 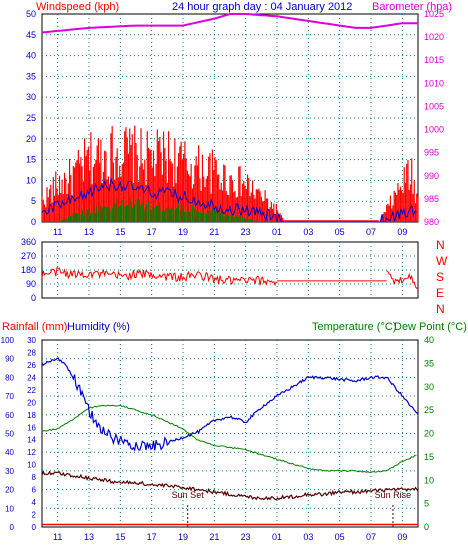 I want to click on barometer-line, so click(x=229, y=23).